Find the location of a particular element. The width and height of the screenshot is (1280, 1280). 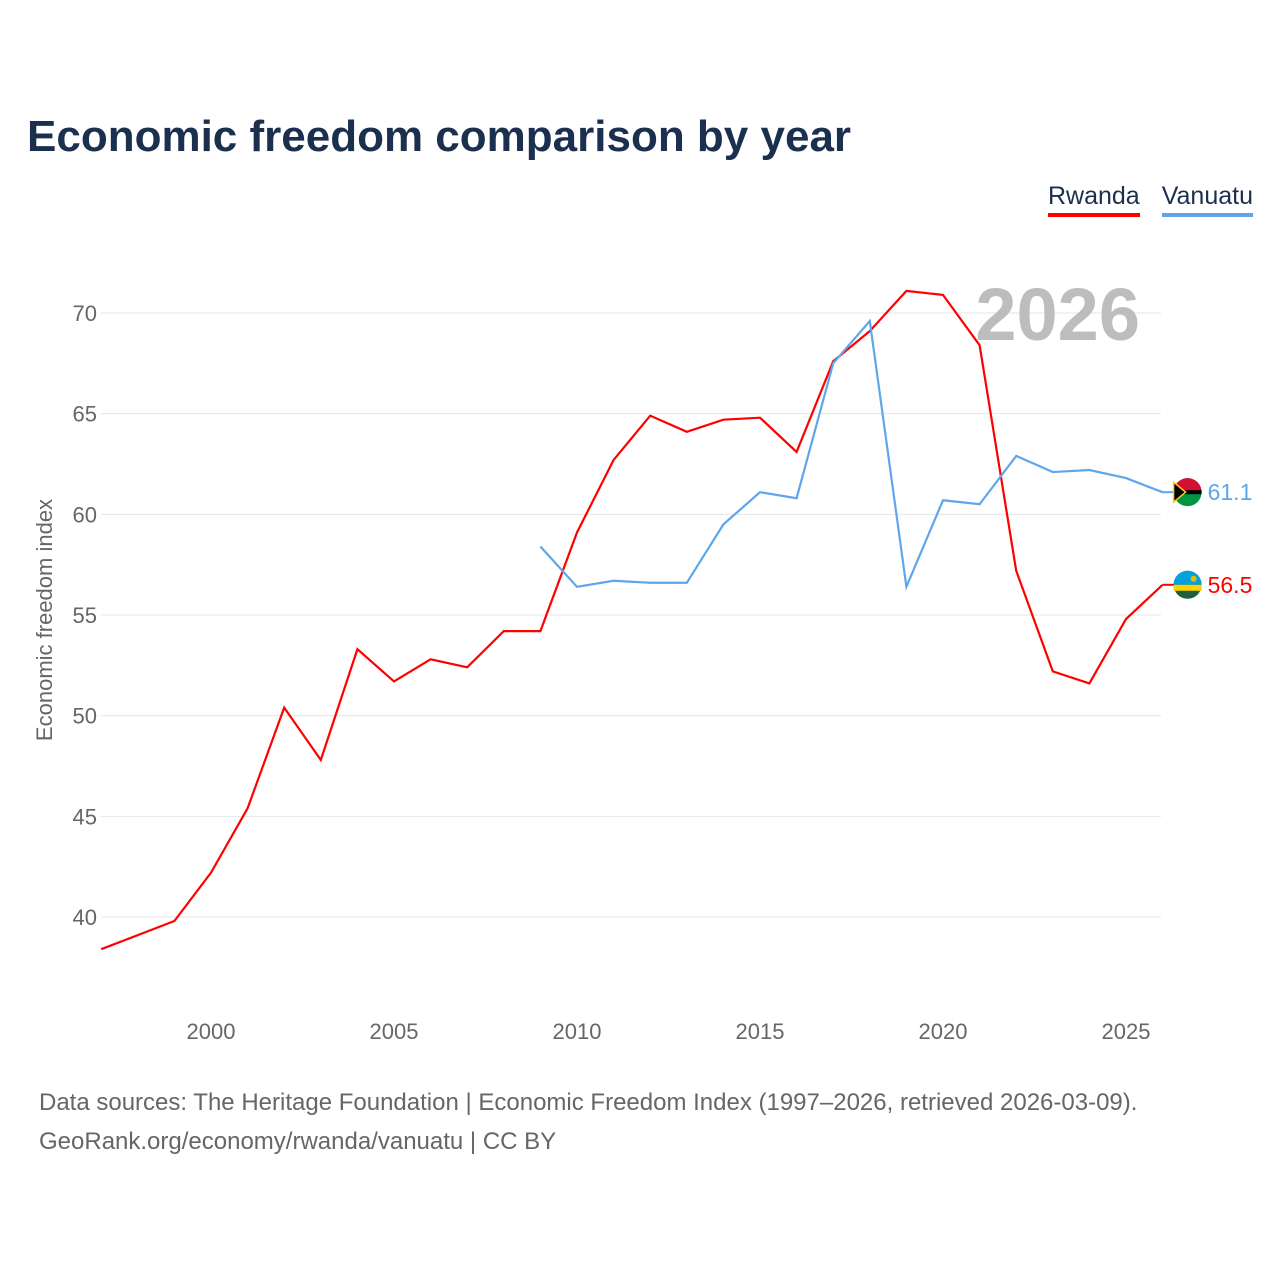

series-line-vanuatu is located at coordinates (851, 454).